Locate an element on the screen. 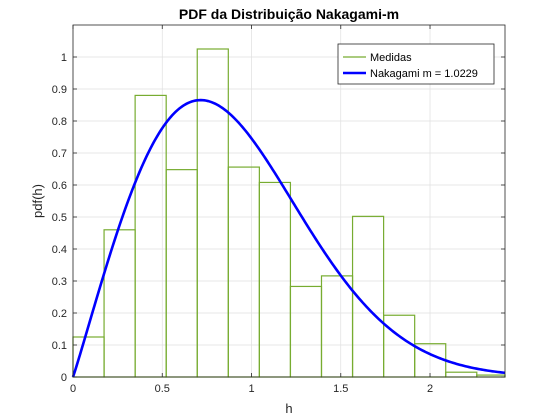  x-axis-label: h is located at coordinates (288, 408).